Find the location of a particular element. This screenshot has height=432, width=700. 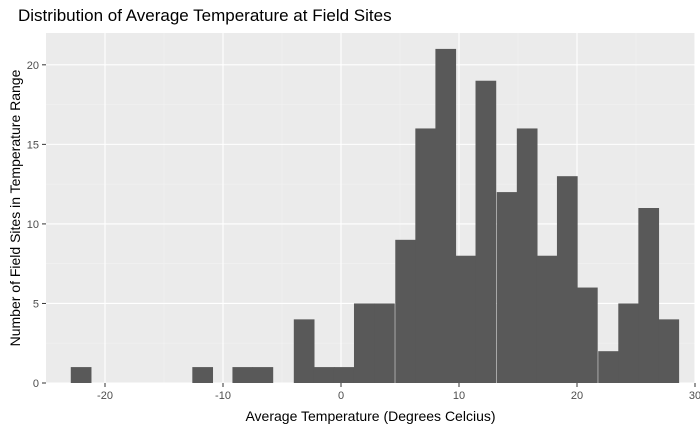

y-tick-label: 20 is located at coordinates (33, 66).